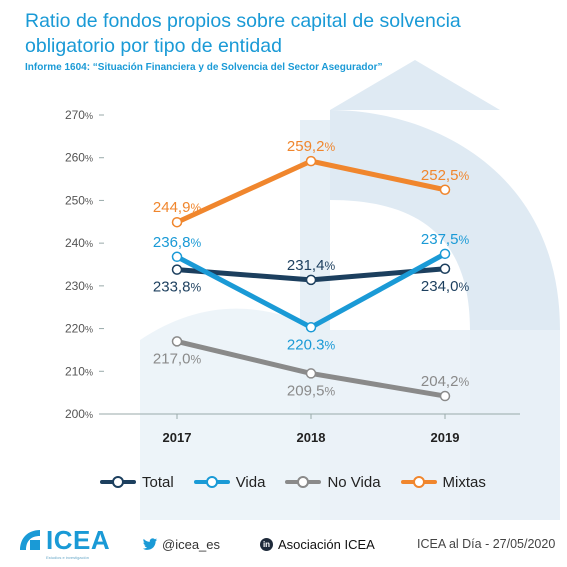 The width and height of the screenshot is (567, 567). Describe the element at coordinates (79, 158) in the screenshot. I see `y-tick-label: 260%` at that location.